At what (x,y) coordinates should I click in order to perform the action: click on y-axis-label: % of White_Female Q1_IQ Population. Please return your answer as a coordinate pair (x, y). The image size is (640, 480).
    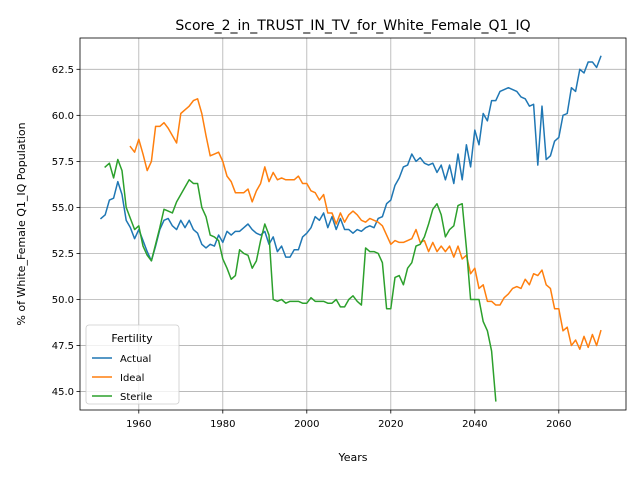
    Looking at the image, I should click on (21, 223).